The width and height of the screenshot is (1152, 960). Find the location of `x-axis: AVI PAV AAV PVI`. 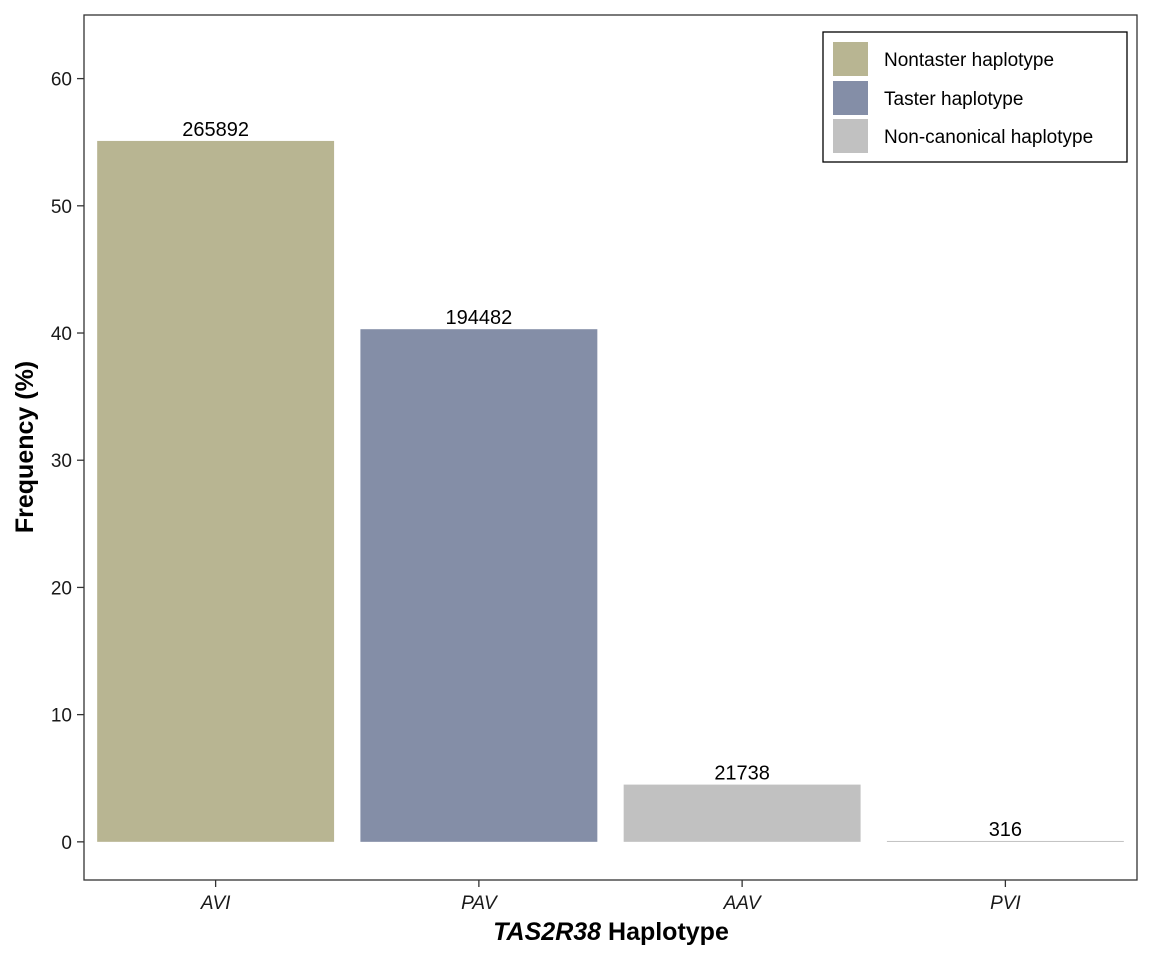

x-axis: AVI PAV AAV PVI is located at coordinates (610, 897).